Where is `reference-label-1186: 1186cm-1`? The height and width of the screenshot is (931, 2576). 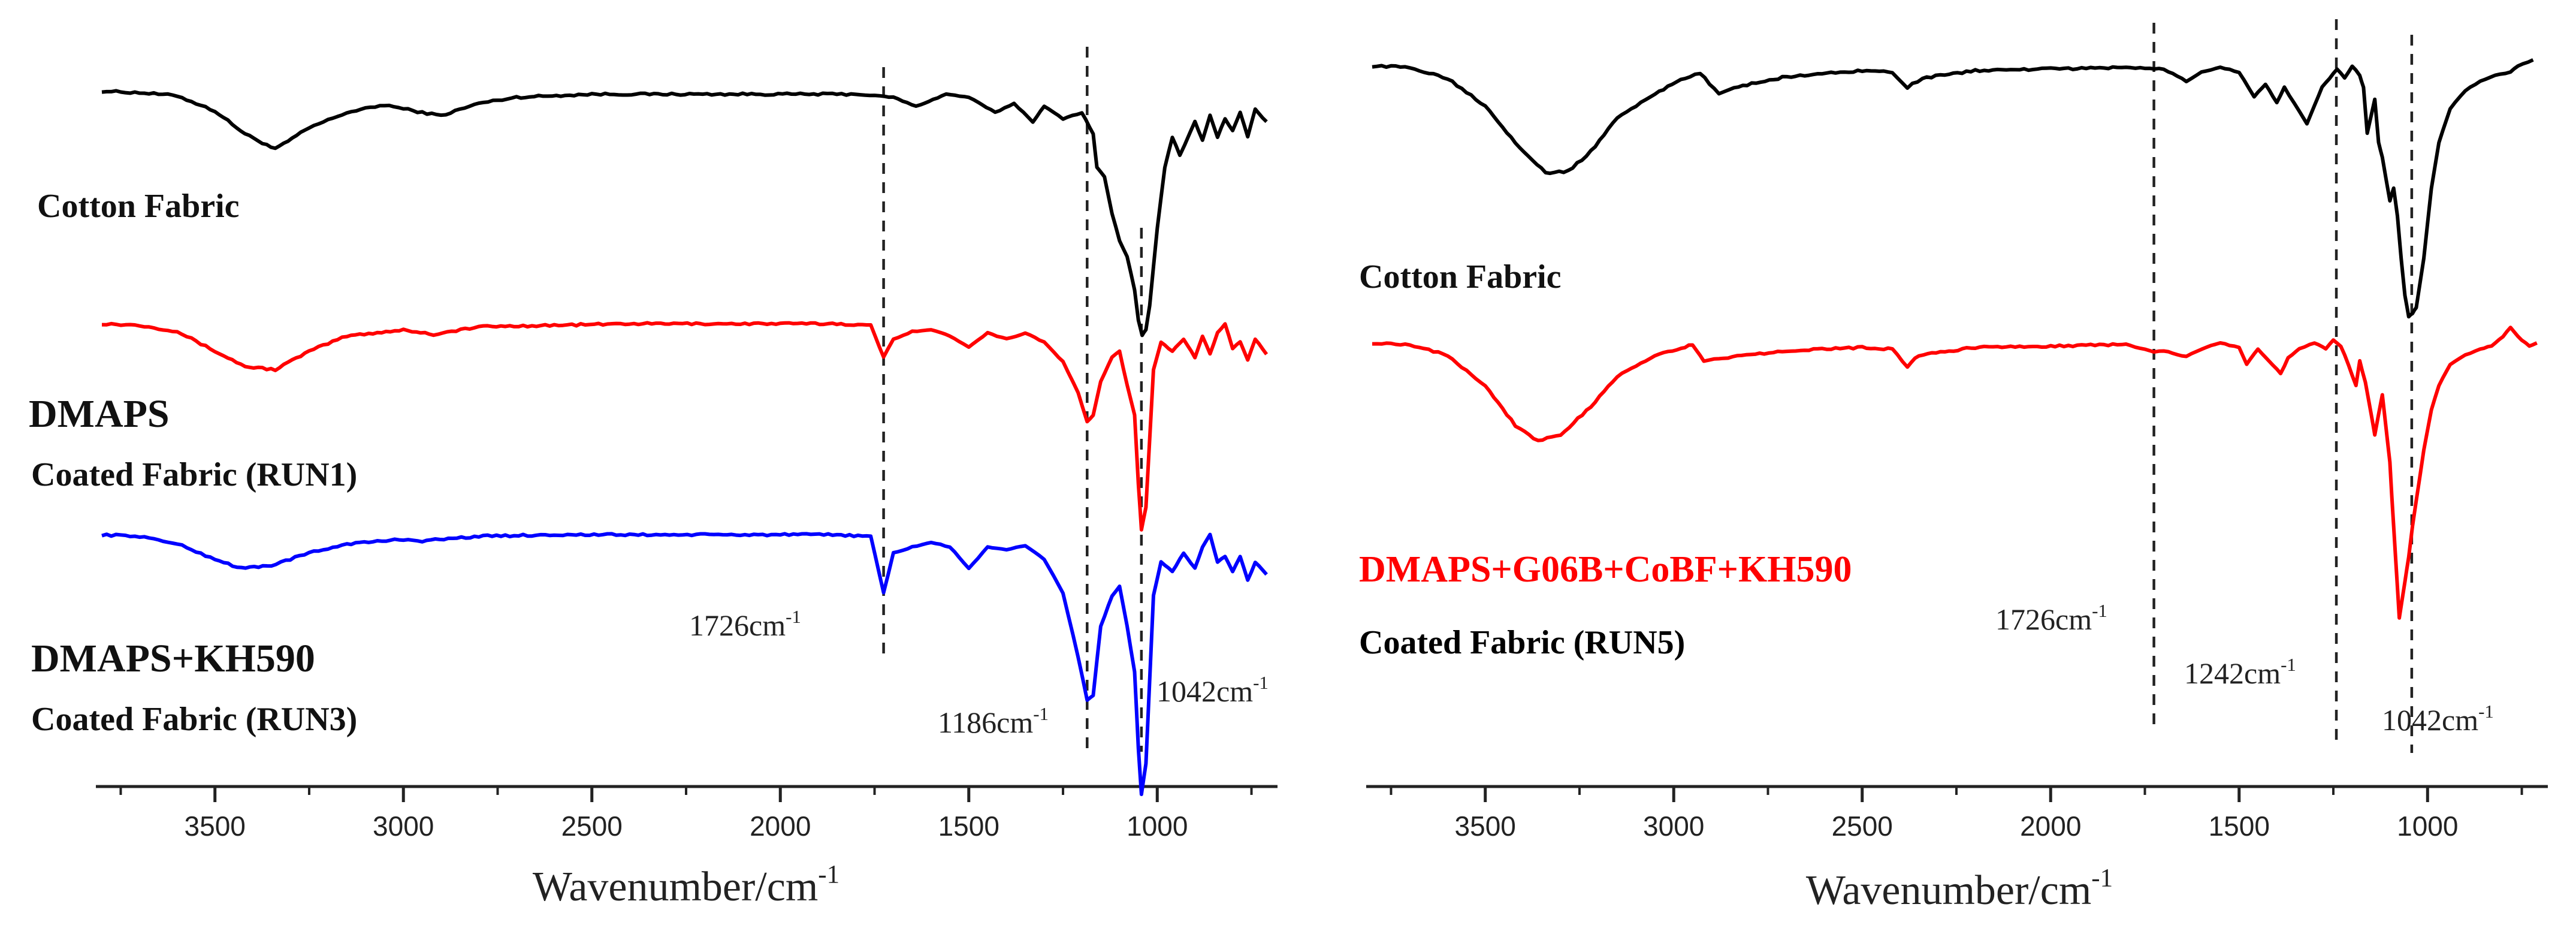 reference-label-1186: 1186cm-1 is located at coordinates (994, 721).